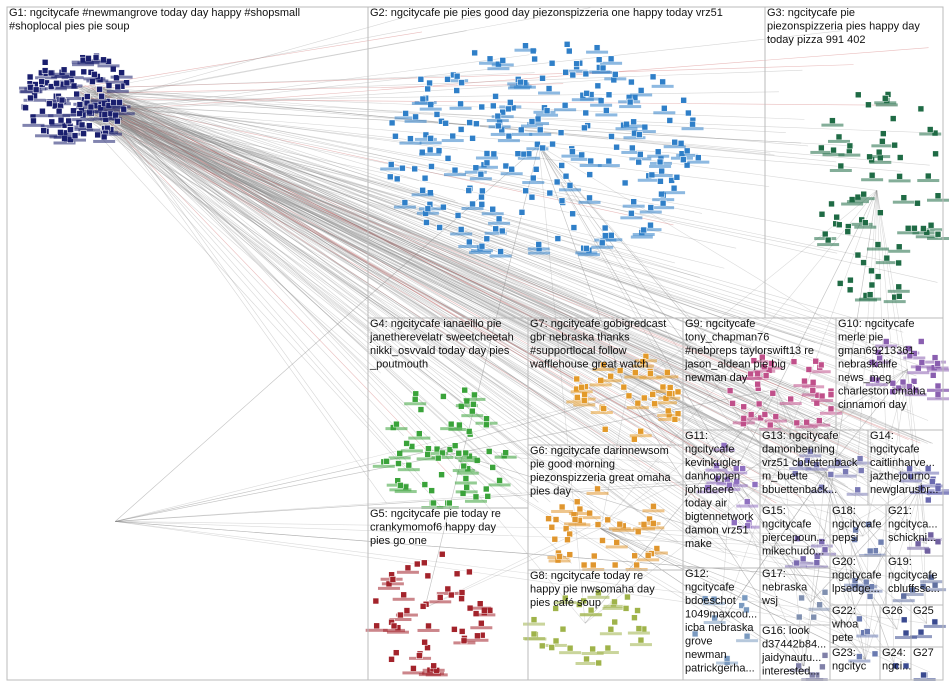 The width and height of the screenshot is (950, 688). Describe the element at coordinates (709, 490) in the screenshot. I see `group-label: johndeere` at that location.